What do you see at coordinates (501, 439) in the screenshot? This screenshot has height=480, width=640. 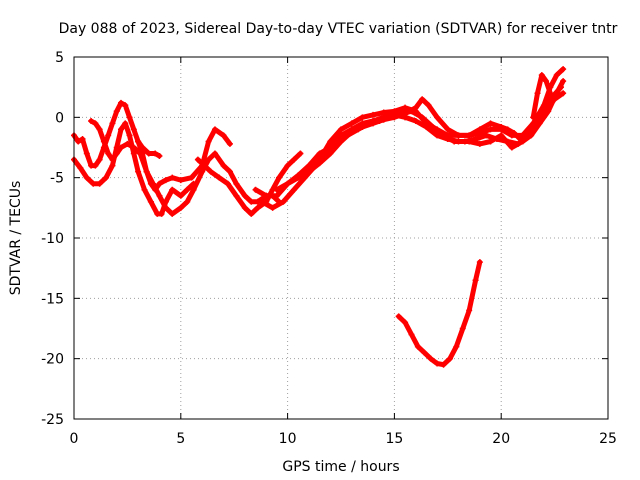 I see `x-tick-label: 20` at bounding box center [501, 439].